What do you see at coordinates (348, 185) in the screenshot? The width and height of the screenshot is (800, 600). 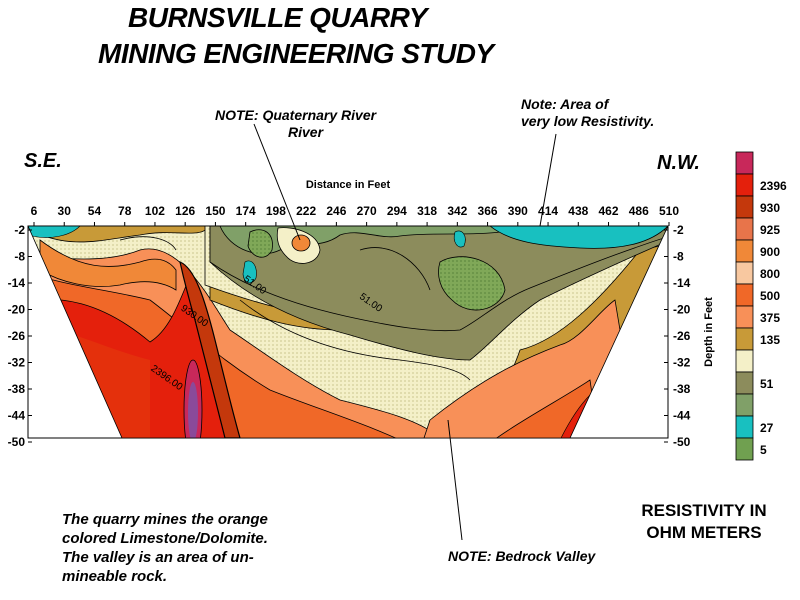 I see `x-axis-label: Distance in Feet` at bounding box center [348, 185].